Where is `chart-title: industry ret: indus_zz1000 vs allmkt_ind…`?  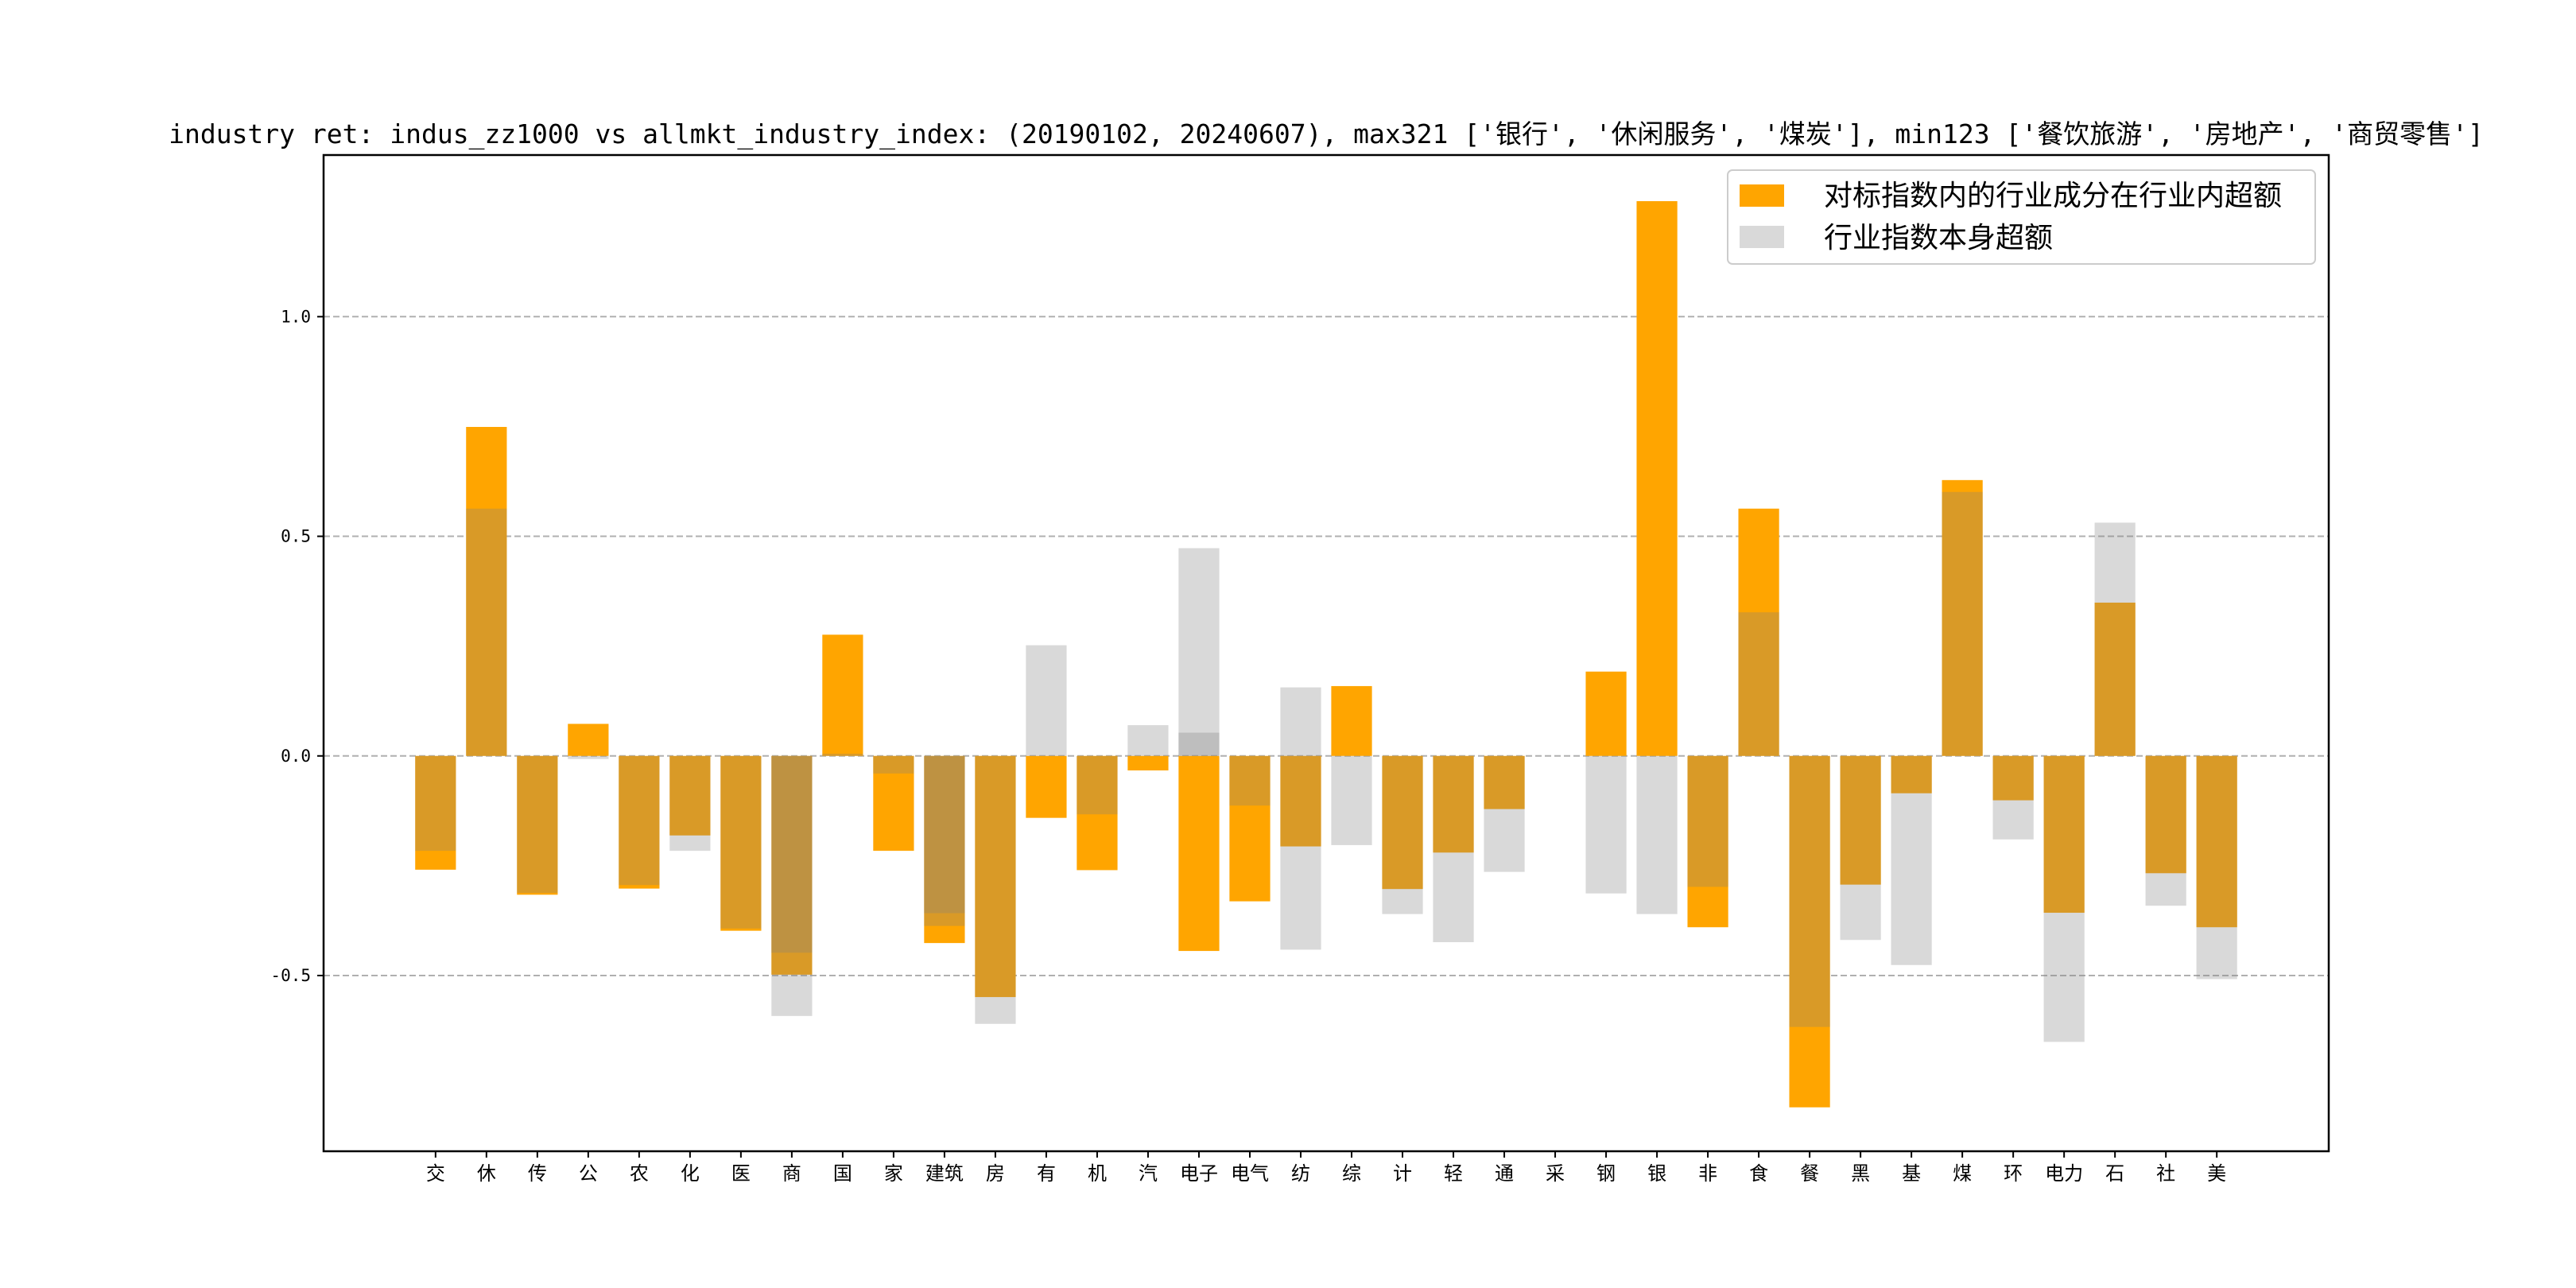 chart-title: industry ret: indus_zz1000 vs allmkt_ind… is located at coordinates (1327, 134).